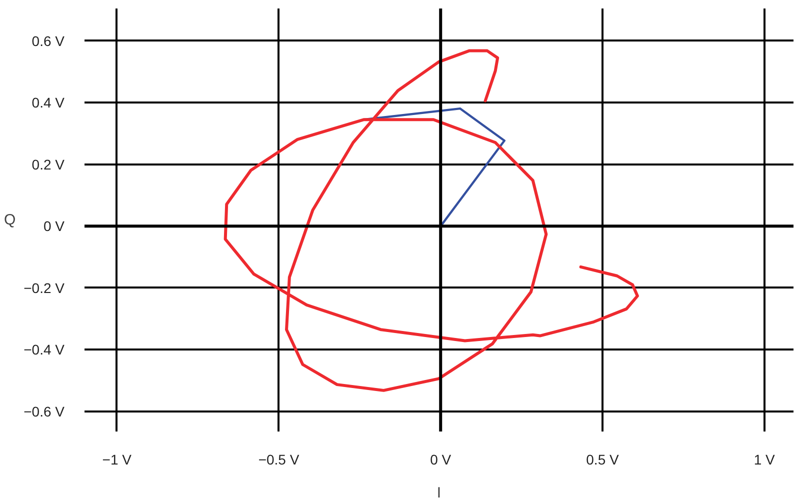 Image resolution: width=795 pixels, height=504 pixels. Describe the element at coordinates (10, 220) in the screenshot. I see `y-axis-title: Q` at that location.